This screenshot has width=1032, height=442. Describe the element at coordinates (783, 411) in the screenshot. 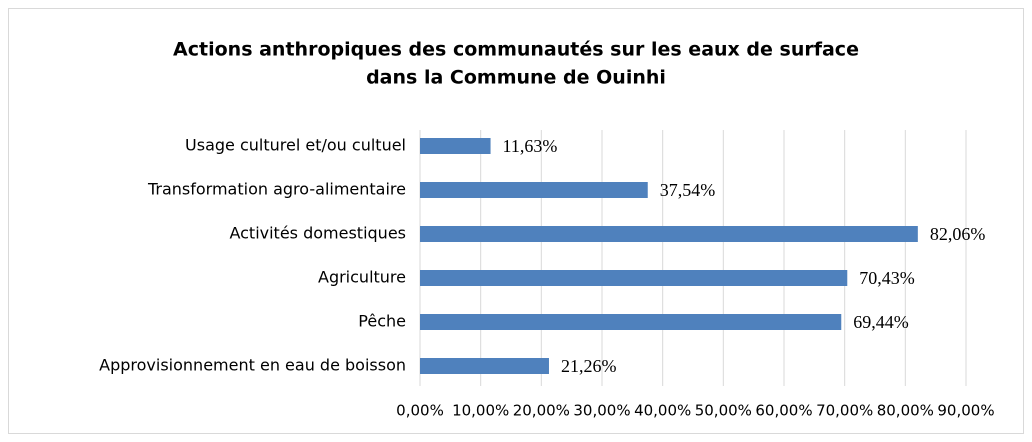

I see `x-tick-label: 60,00%` at that location.